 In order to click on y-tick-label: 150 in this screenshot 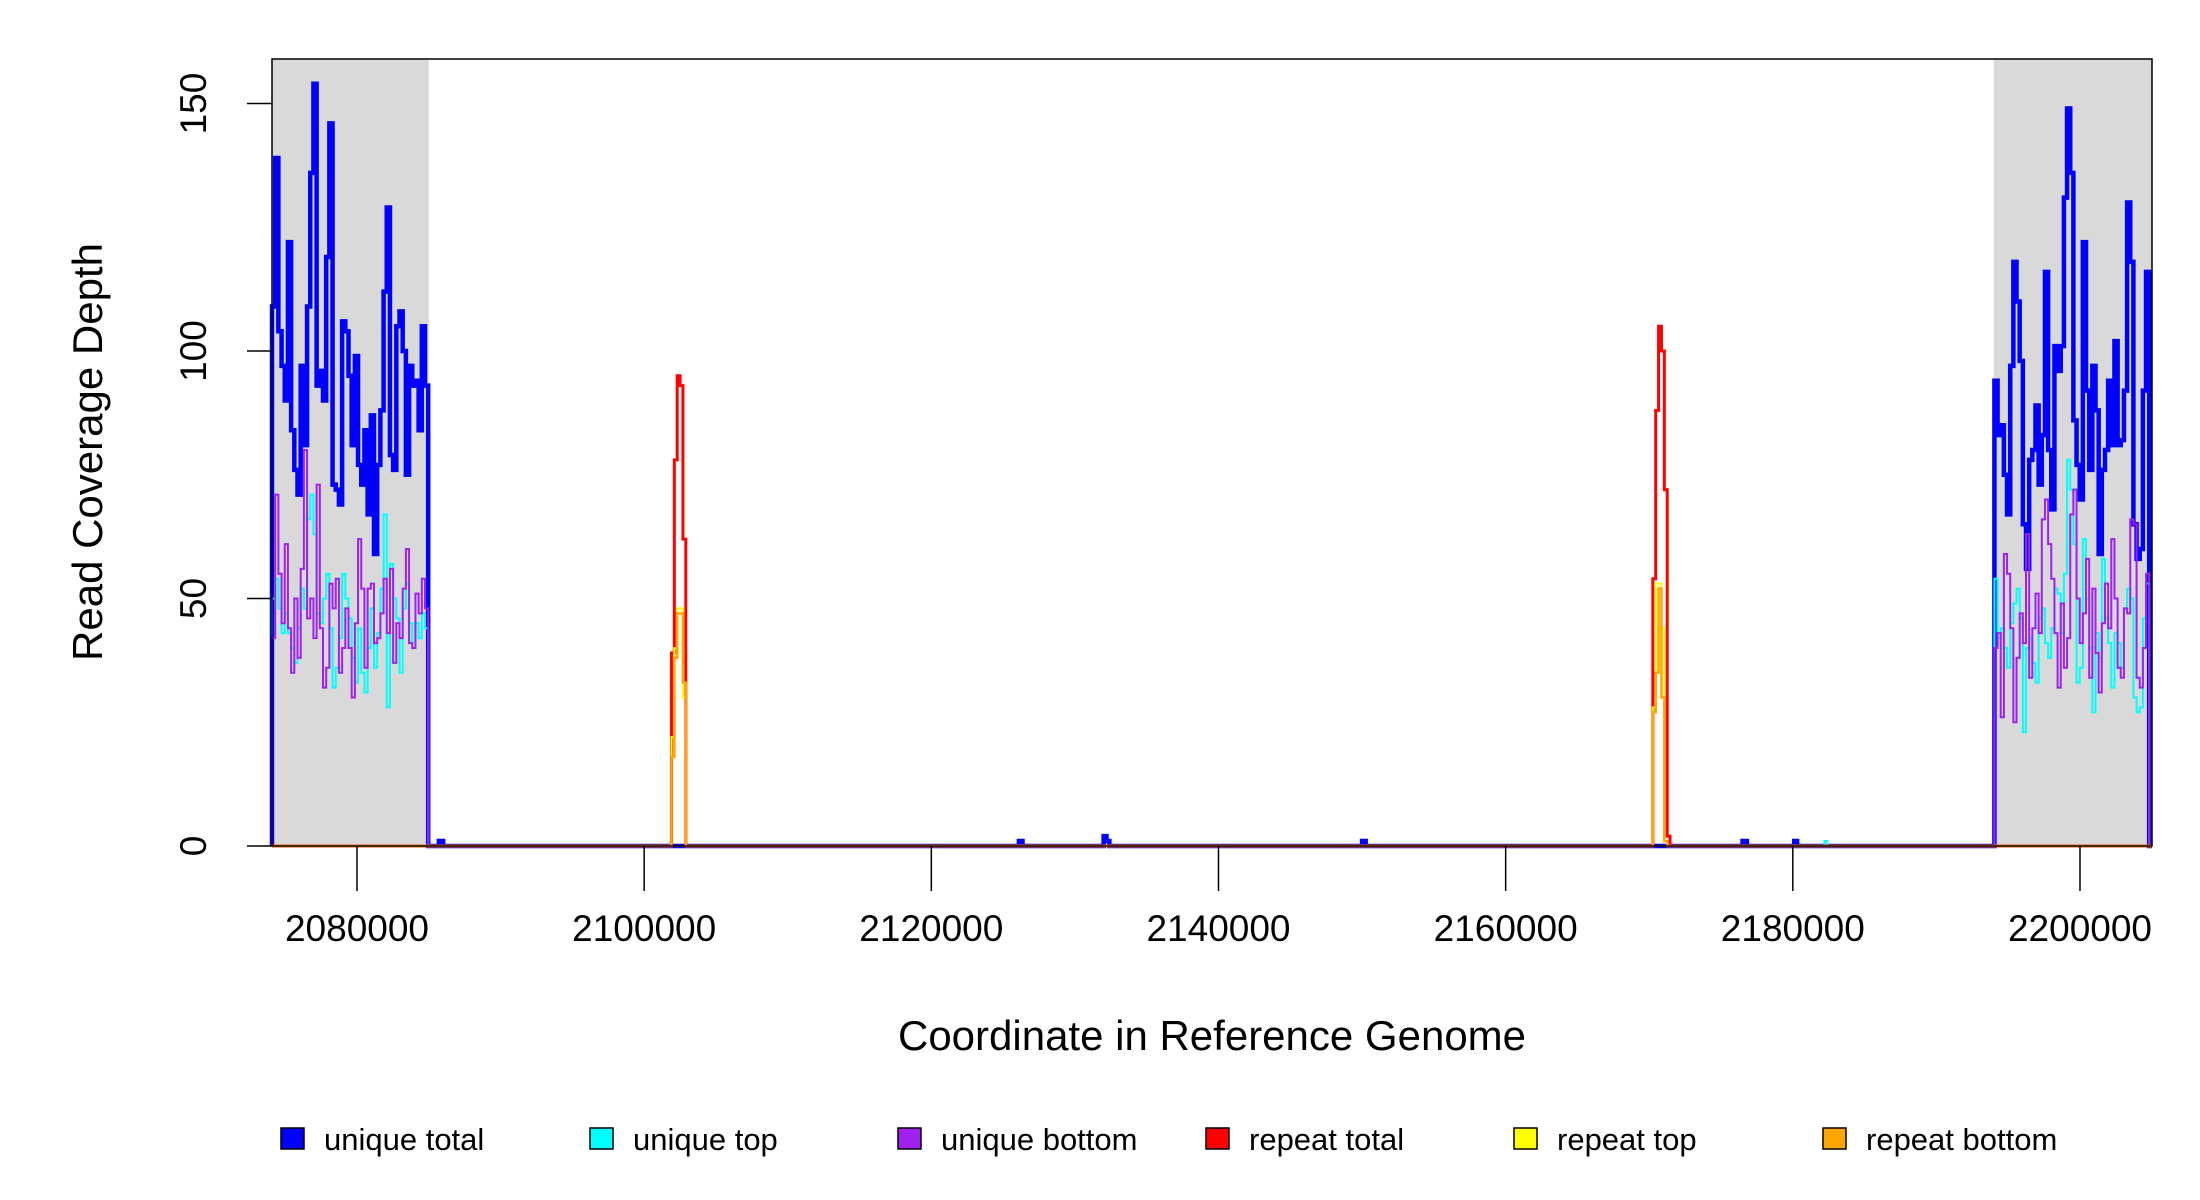, I will do `click(193, 104)`.